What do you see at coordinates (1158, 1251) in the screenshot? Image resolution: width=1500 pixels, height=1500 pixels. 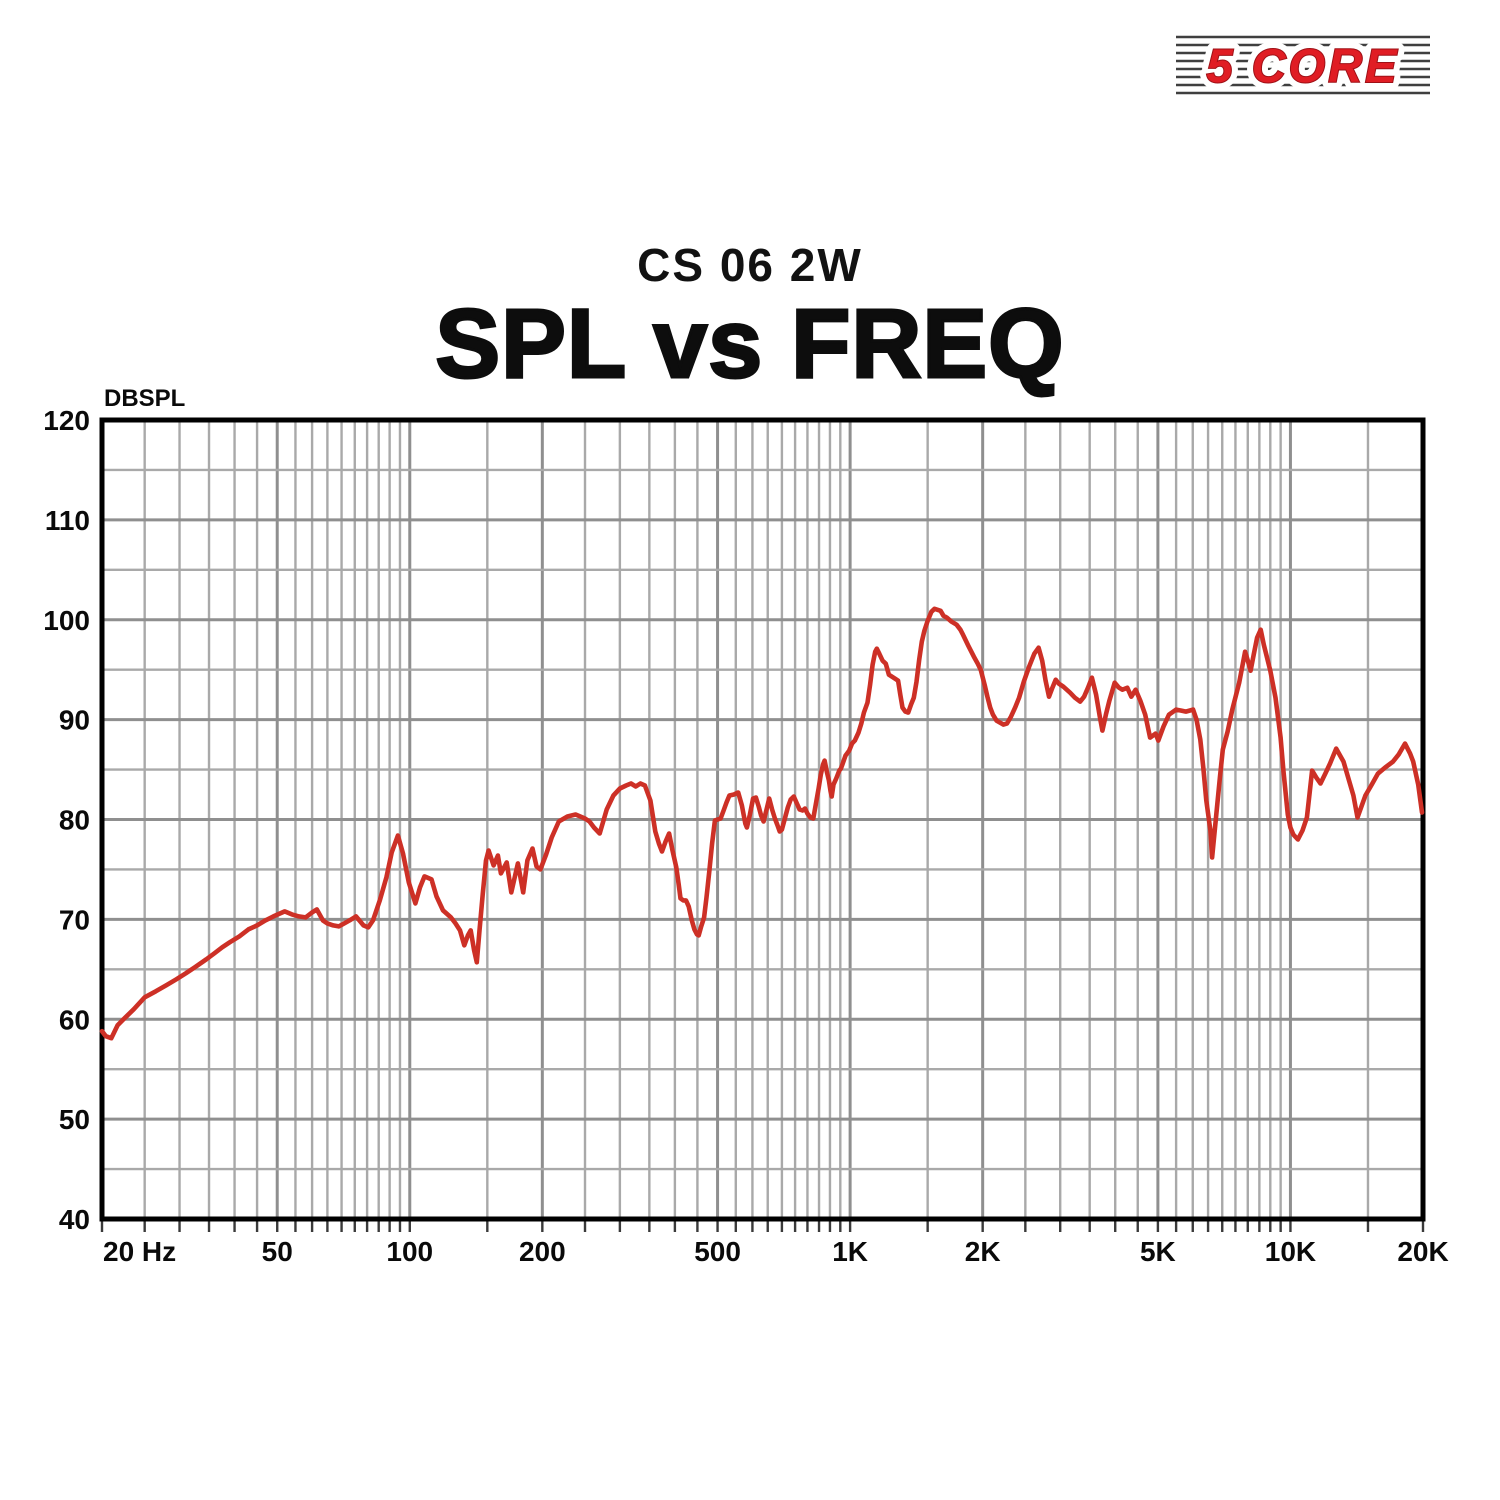 I see `x-tick-label: 5K` at bounding box center [1158, 1251].